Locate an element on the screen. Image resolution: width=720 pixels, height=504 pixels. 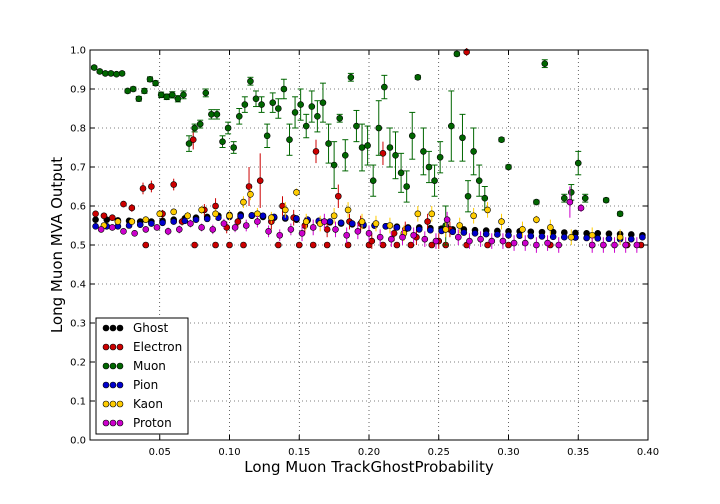
legend-item-proton: Proton is located at coordinates (137, 423).